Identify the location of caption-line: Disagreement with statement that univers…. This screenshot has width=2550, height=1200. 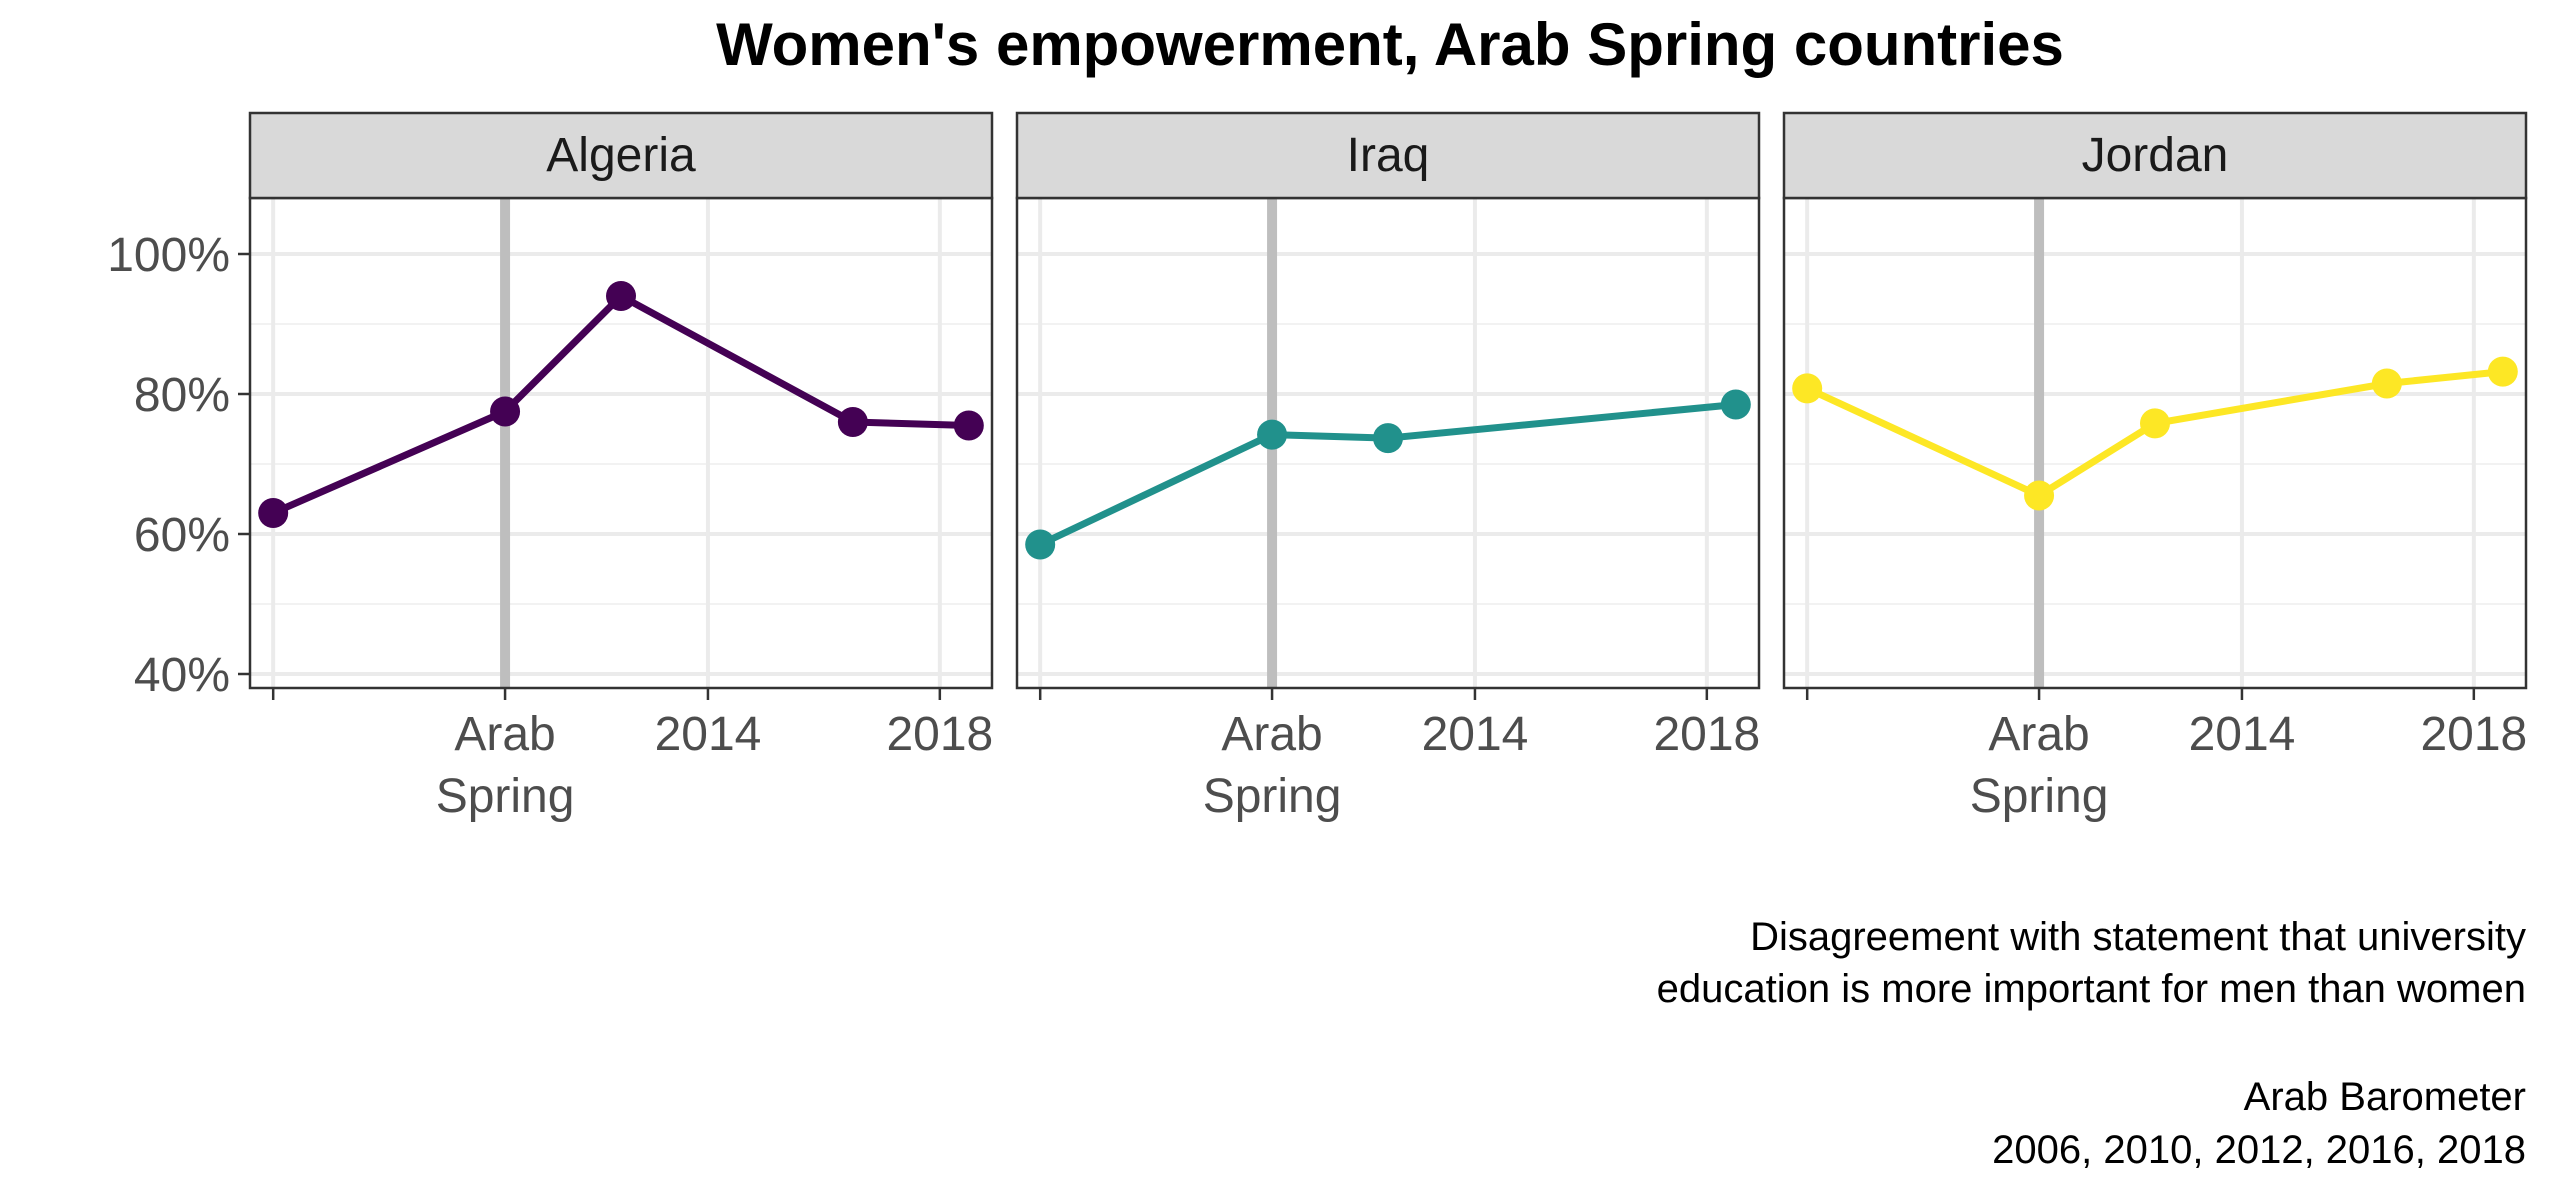
(2138, 937).